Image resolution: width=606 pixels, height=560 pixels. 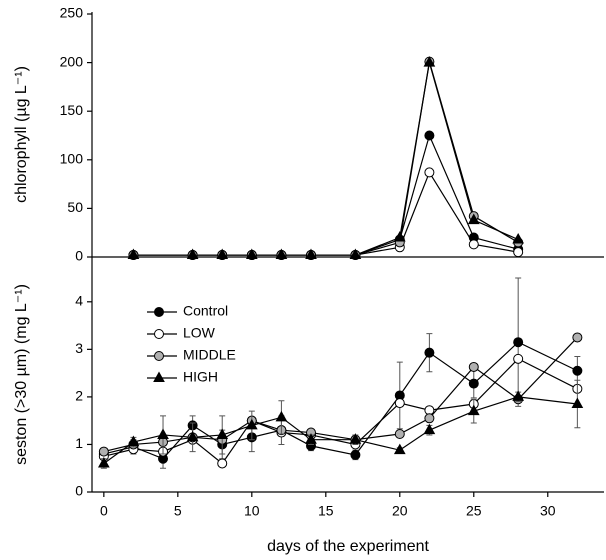 What do you see at coordinates (79, 396) in the screenshot?
I see `y-tick-label: 2` at bounding box center [79, 396].